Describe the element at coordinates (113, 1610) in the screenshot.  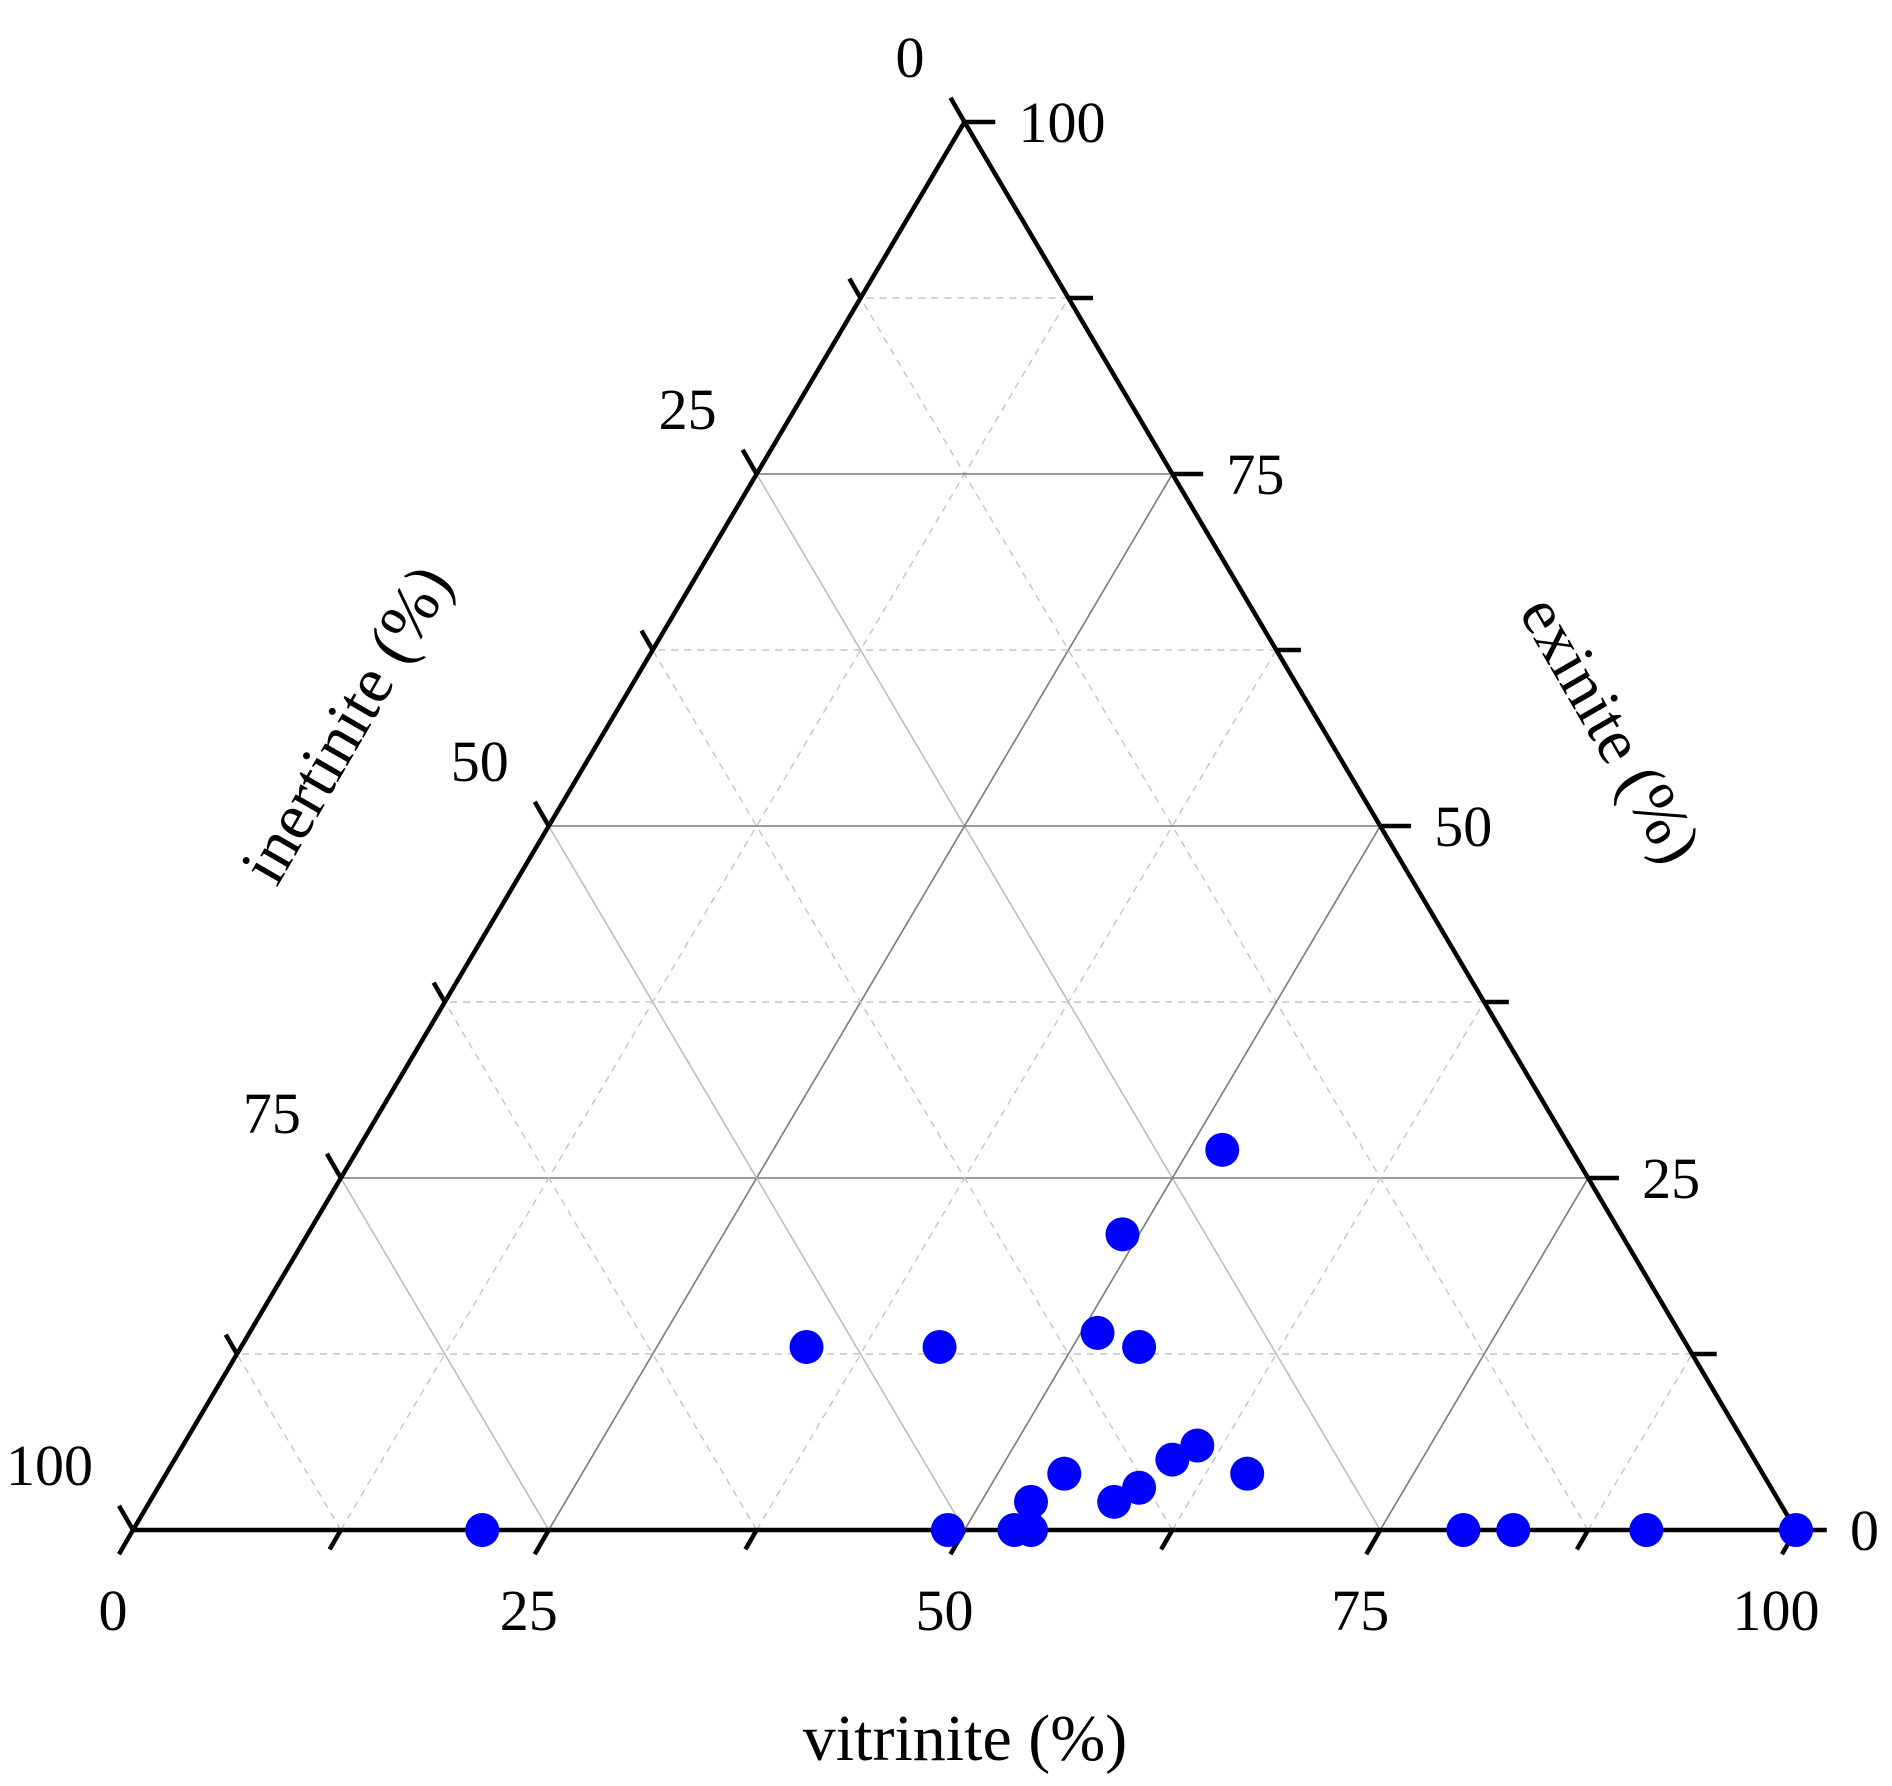
I see `vitrinite-tick-label-0: 0` at that location.